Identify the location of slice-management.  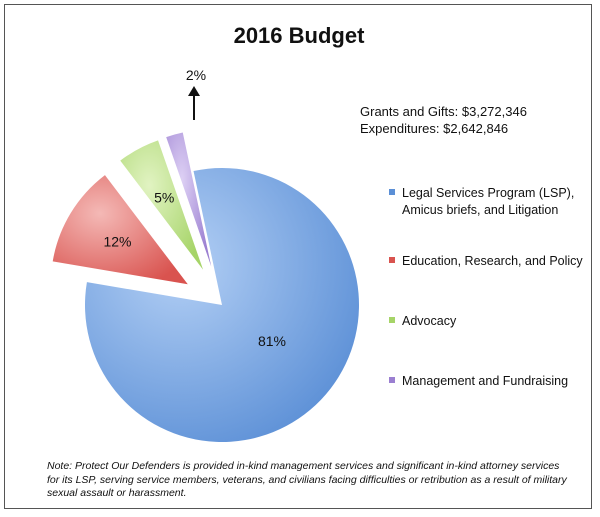
(189, 199).